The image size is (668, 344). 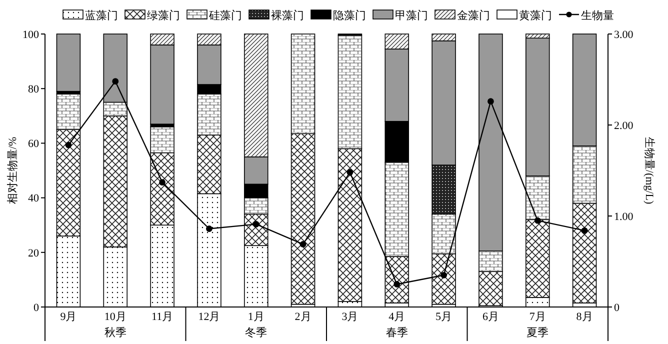 What do you see at coordinates (34, 198) in the screenshot?
I see `y-tick-label: 40` at bounding box center [34, 198].